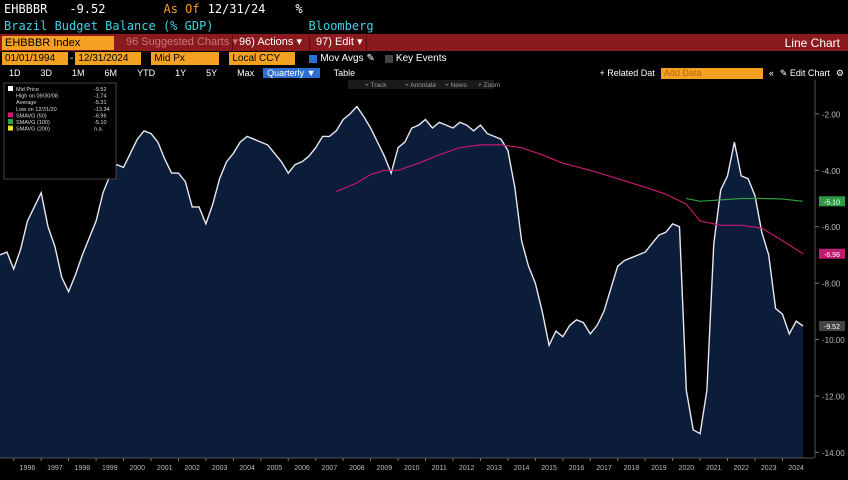 This screenshot has width=848, height=480. I want to click on start-date-field: 01/01/1994, so click(35, 58).